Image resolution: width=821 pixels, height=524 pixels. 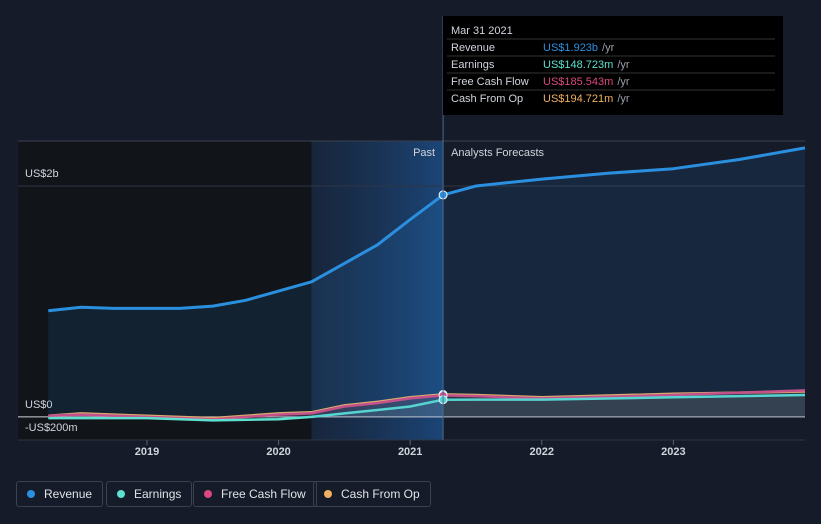 I want to click on legend-label: Revenue, so click(x=68, y=494).